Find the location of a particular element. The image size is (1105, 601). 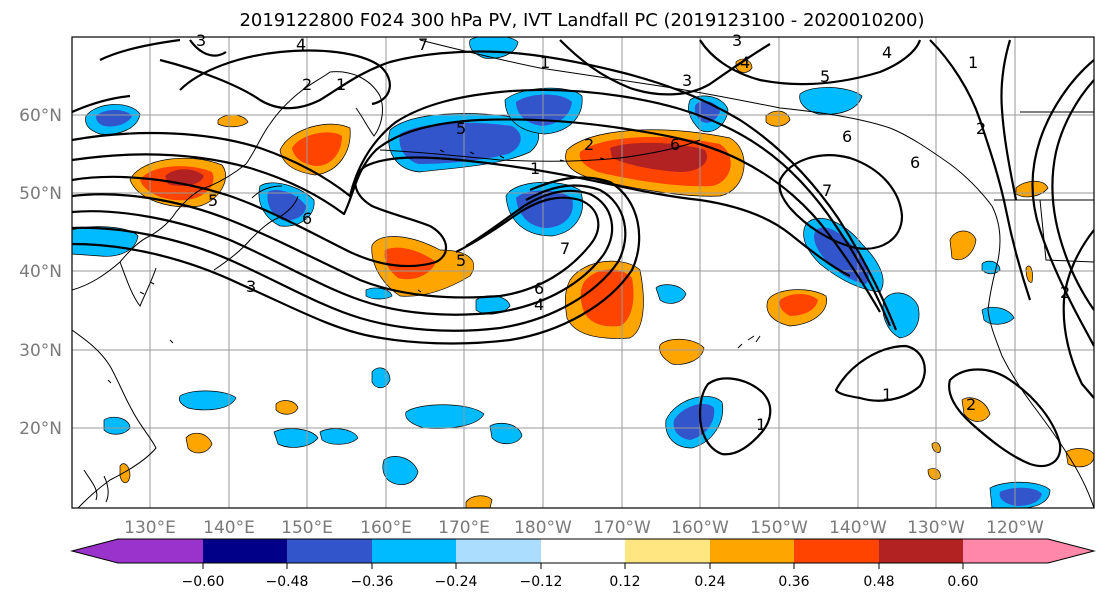

lon-label: 160°W is located at coordinates (700, 528).